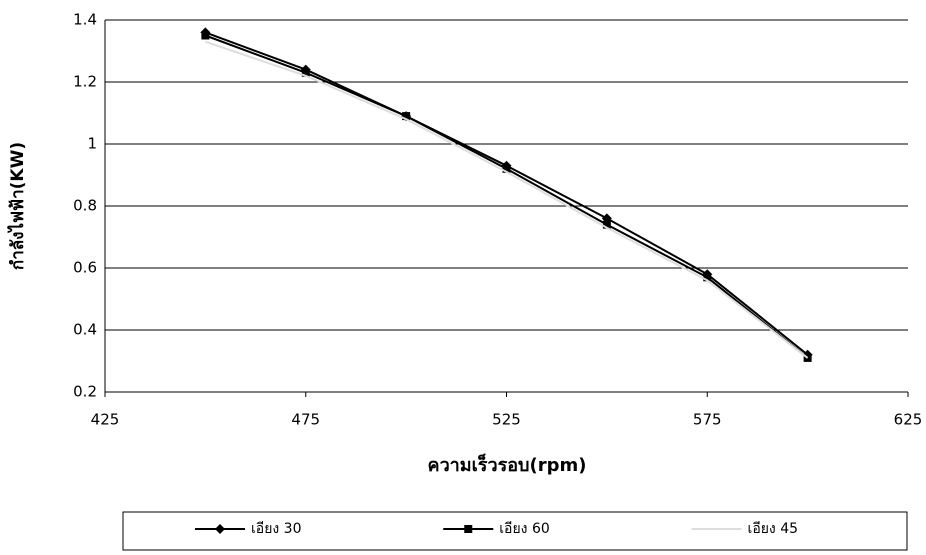 This screenshot has height=555, width=926. What do you see at coordinates (85, 330) in the screenshot?
I see `y-tick-label: 0.4` at bounding box center [85, 330].